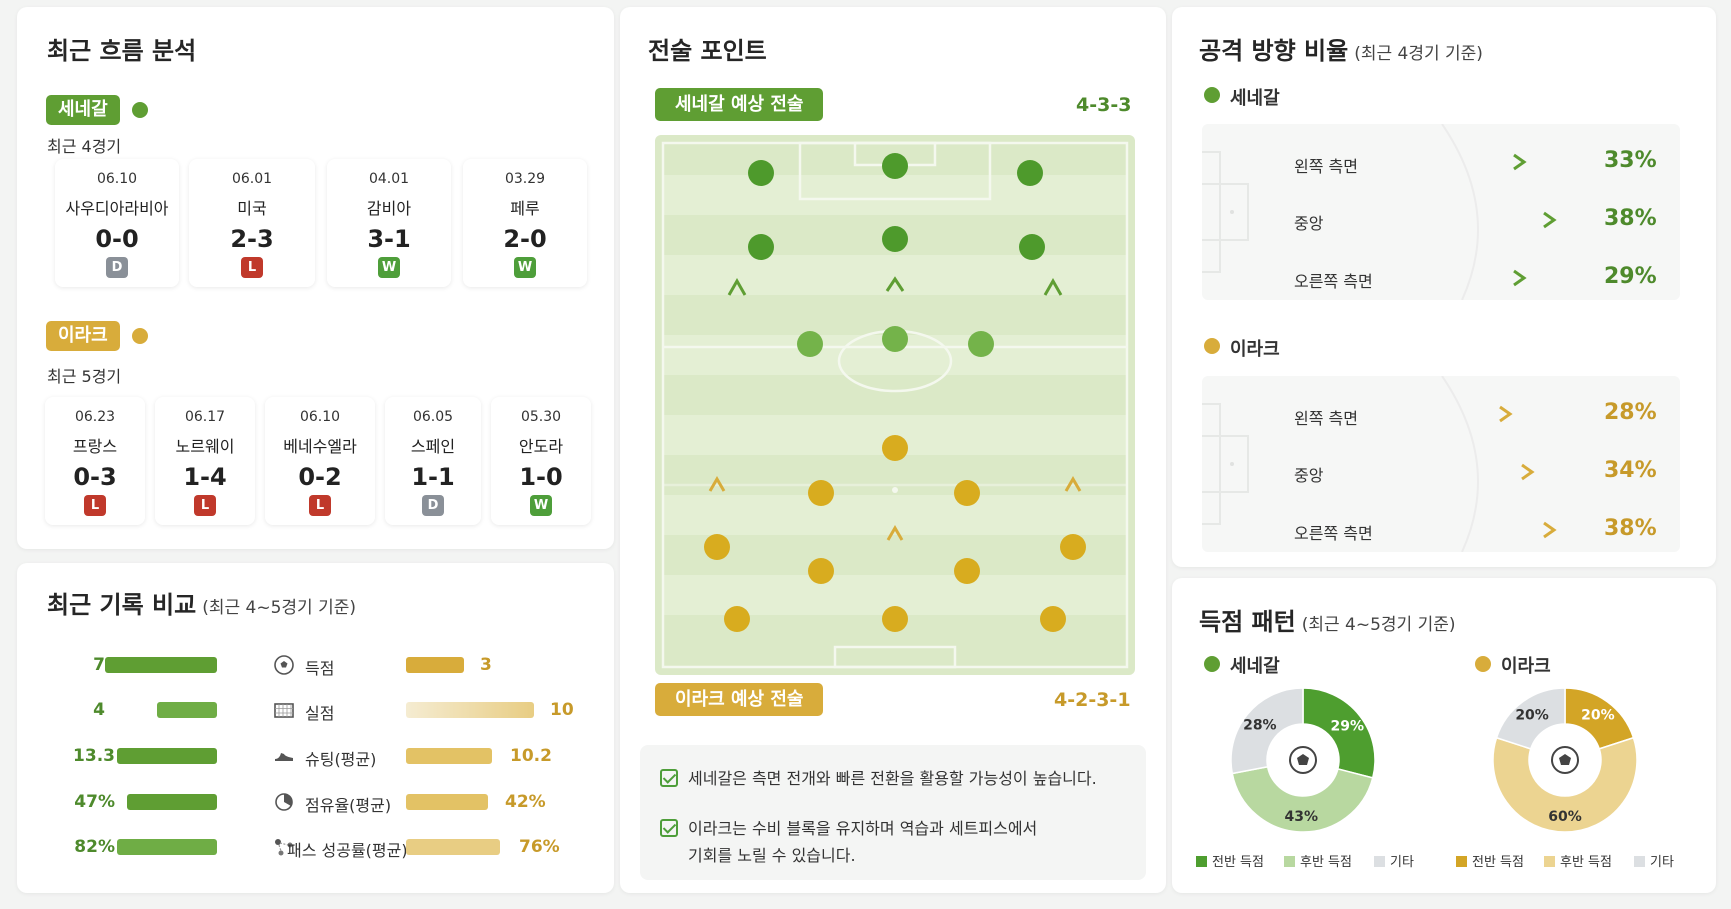  Describe the element at coordinates (284, 847) in the screenshot. I see `pass-icon` at that location.